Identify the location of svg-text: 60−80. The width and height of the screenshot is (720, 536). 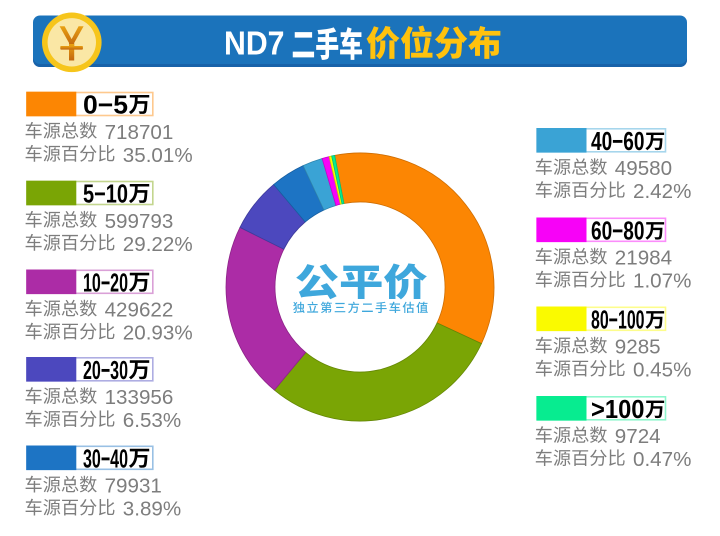
(618, 231).